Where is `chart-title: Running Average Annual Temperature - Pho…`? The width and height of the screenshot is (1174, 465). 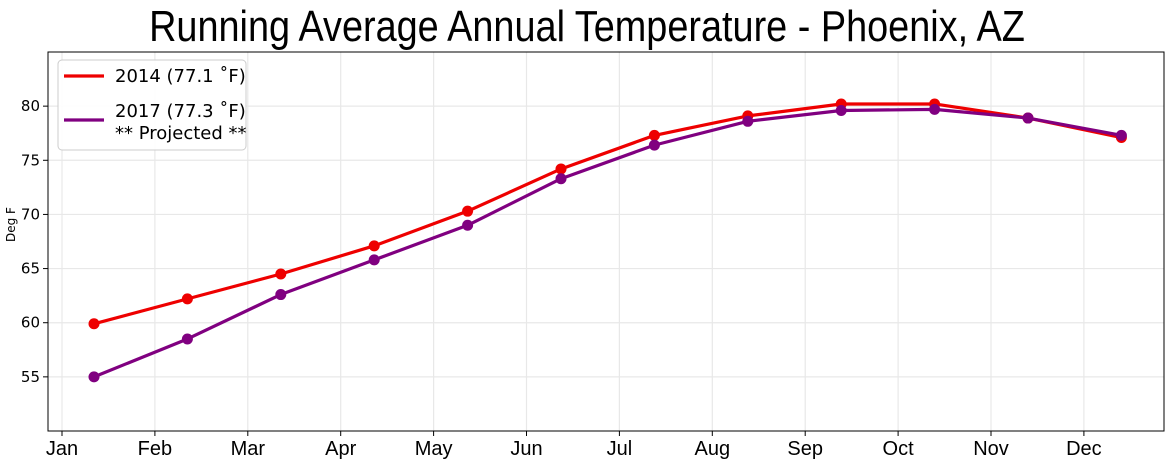 chart-title: Running Average Annual Temperature - Pho… is located at coordinates (587, 26).